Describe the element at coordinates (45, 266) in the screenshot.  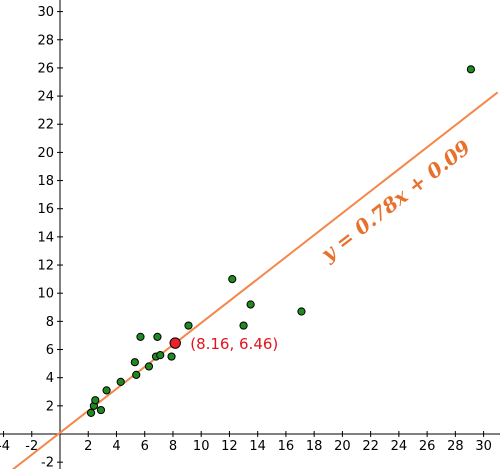
I see `y-tick-label: 12` at that location.